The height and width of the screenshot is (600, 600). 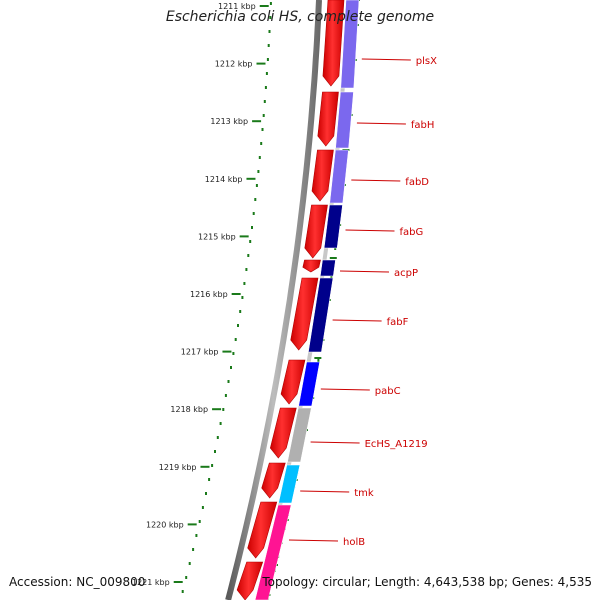 What do you see at coordinates (217, 236) in the screenshot?
I see `scale-tick-label: 1215 kbp` at bounding box center [217, 236].